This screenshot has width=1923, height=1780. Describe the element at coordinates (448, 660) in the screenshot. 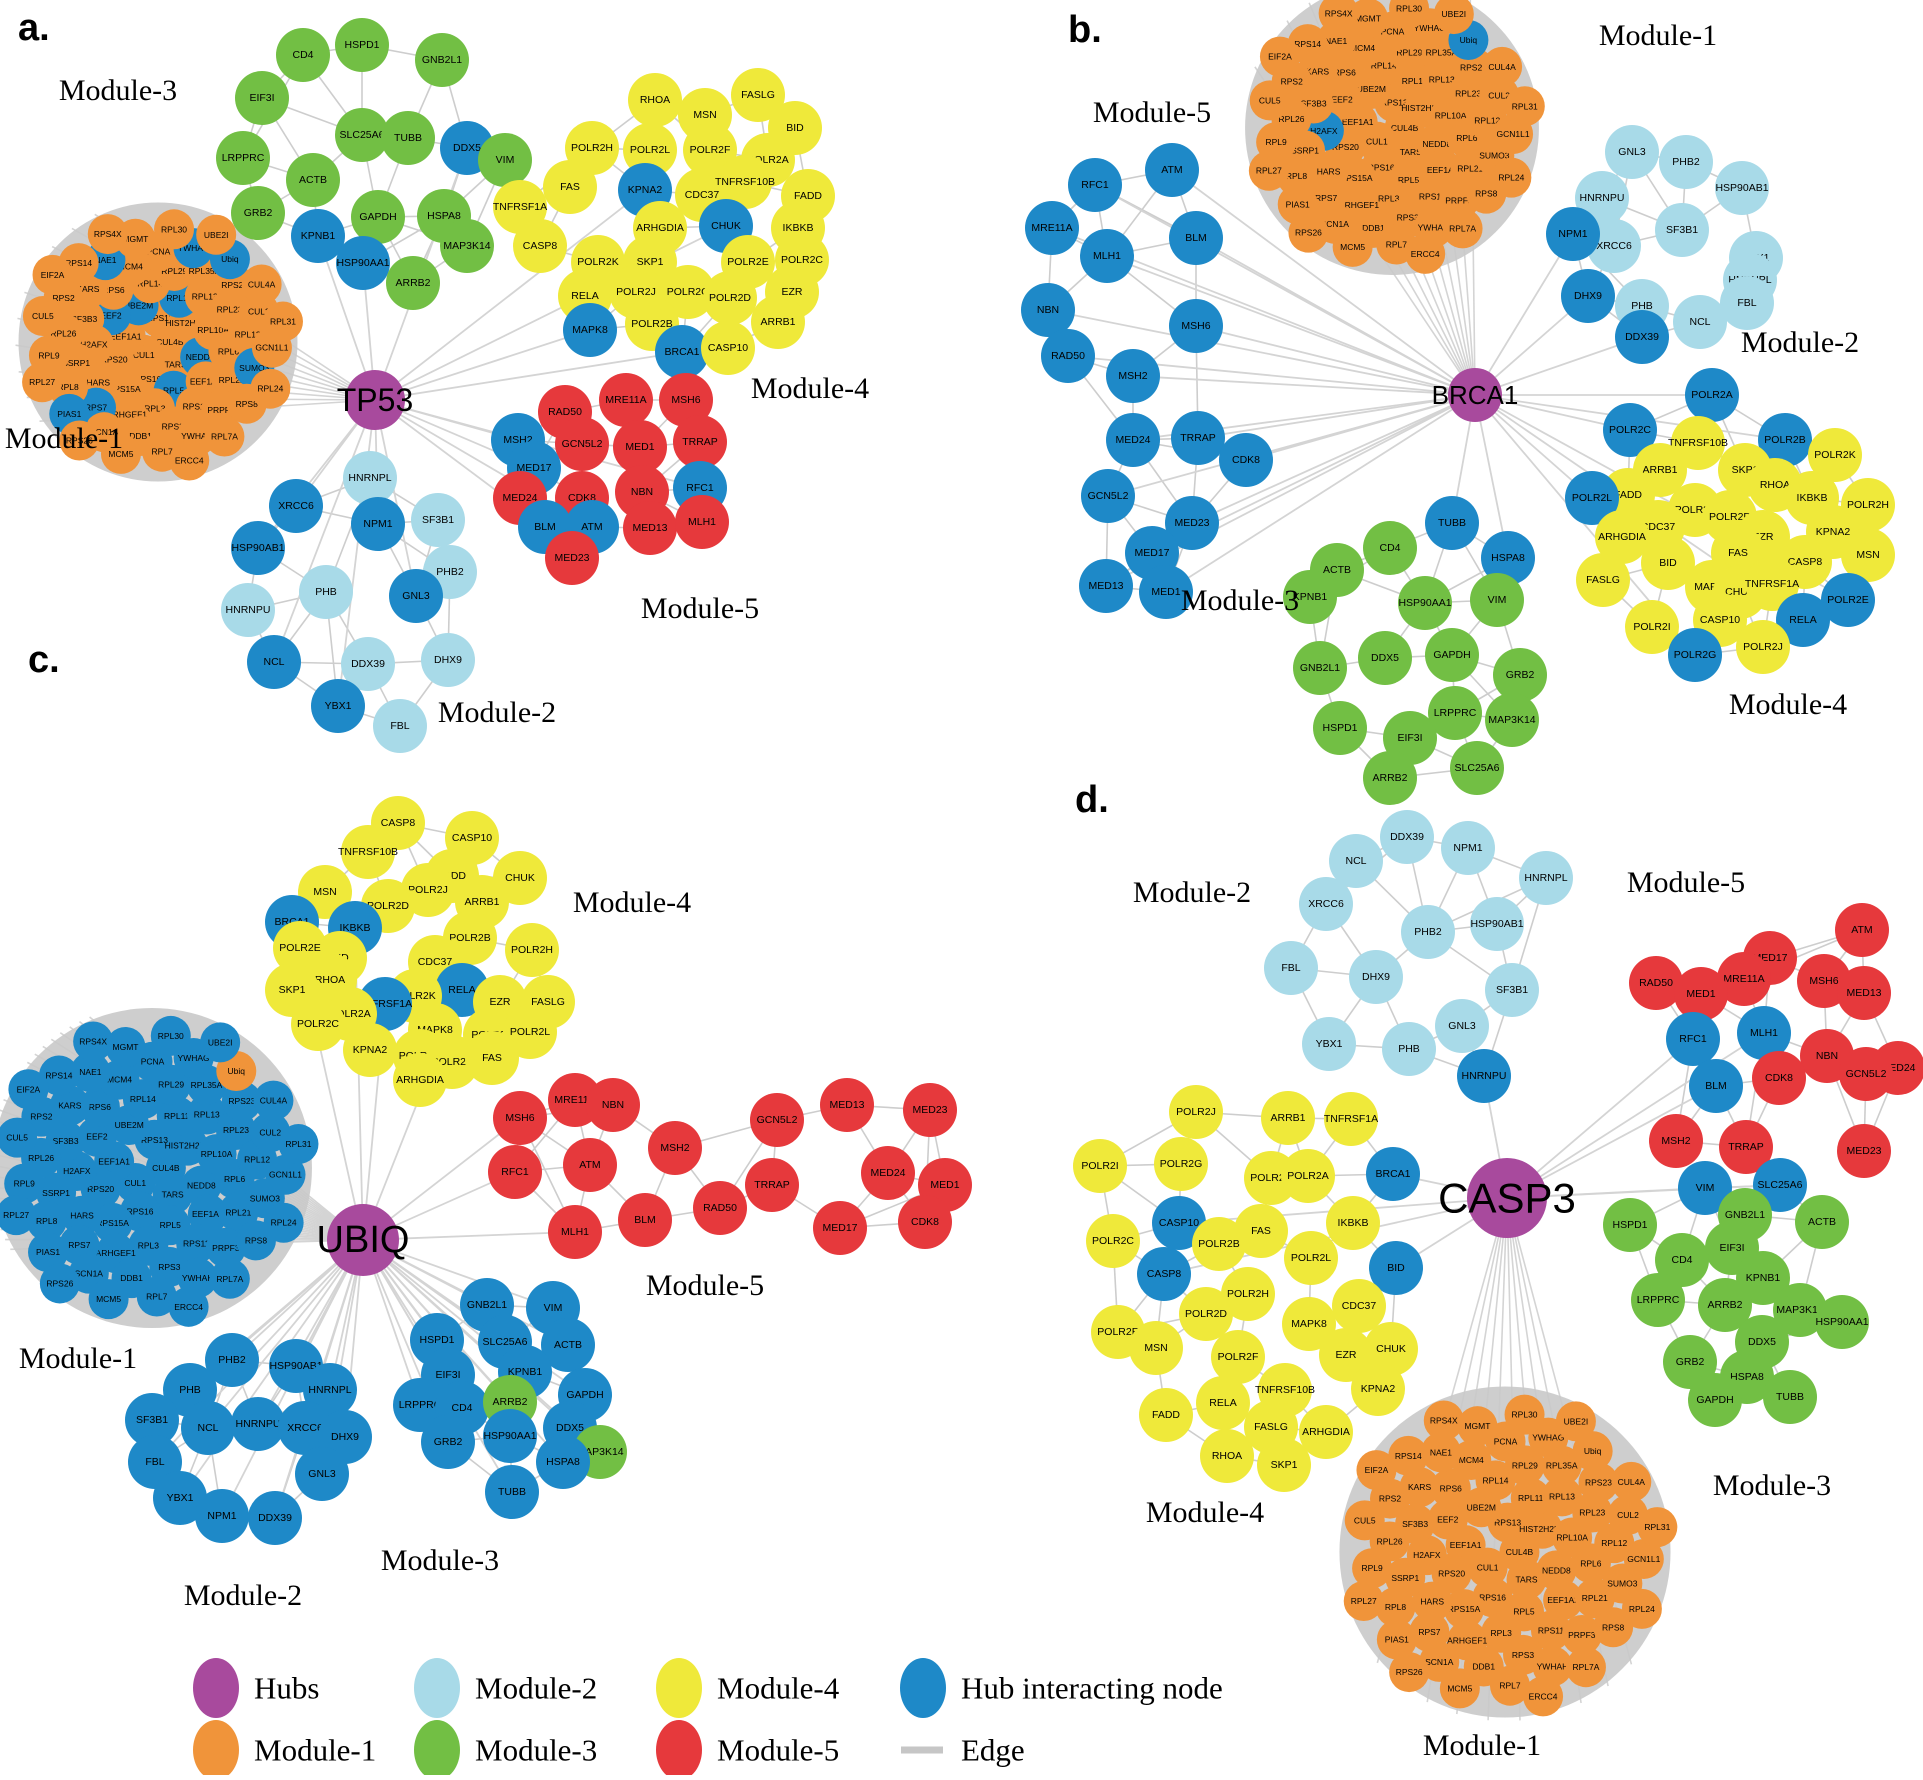

I see `node-DHX9: DHX9` at that location.